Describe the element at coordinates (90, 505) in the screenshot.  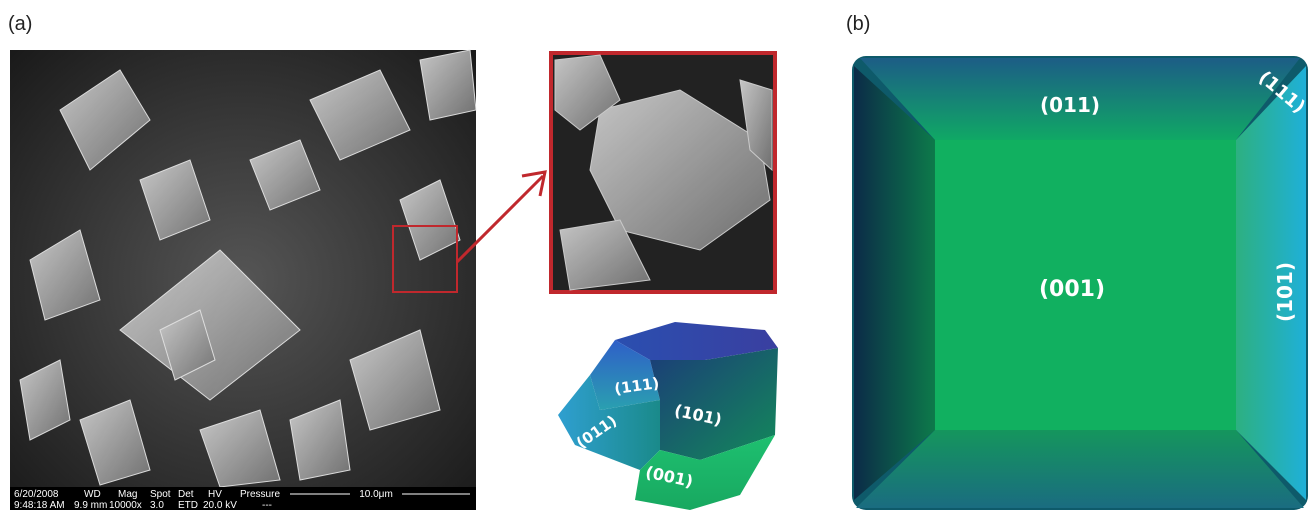
I see `sem-value: 9.9 mm` at that location.